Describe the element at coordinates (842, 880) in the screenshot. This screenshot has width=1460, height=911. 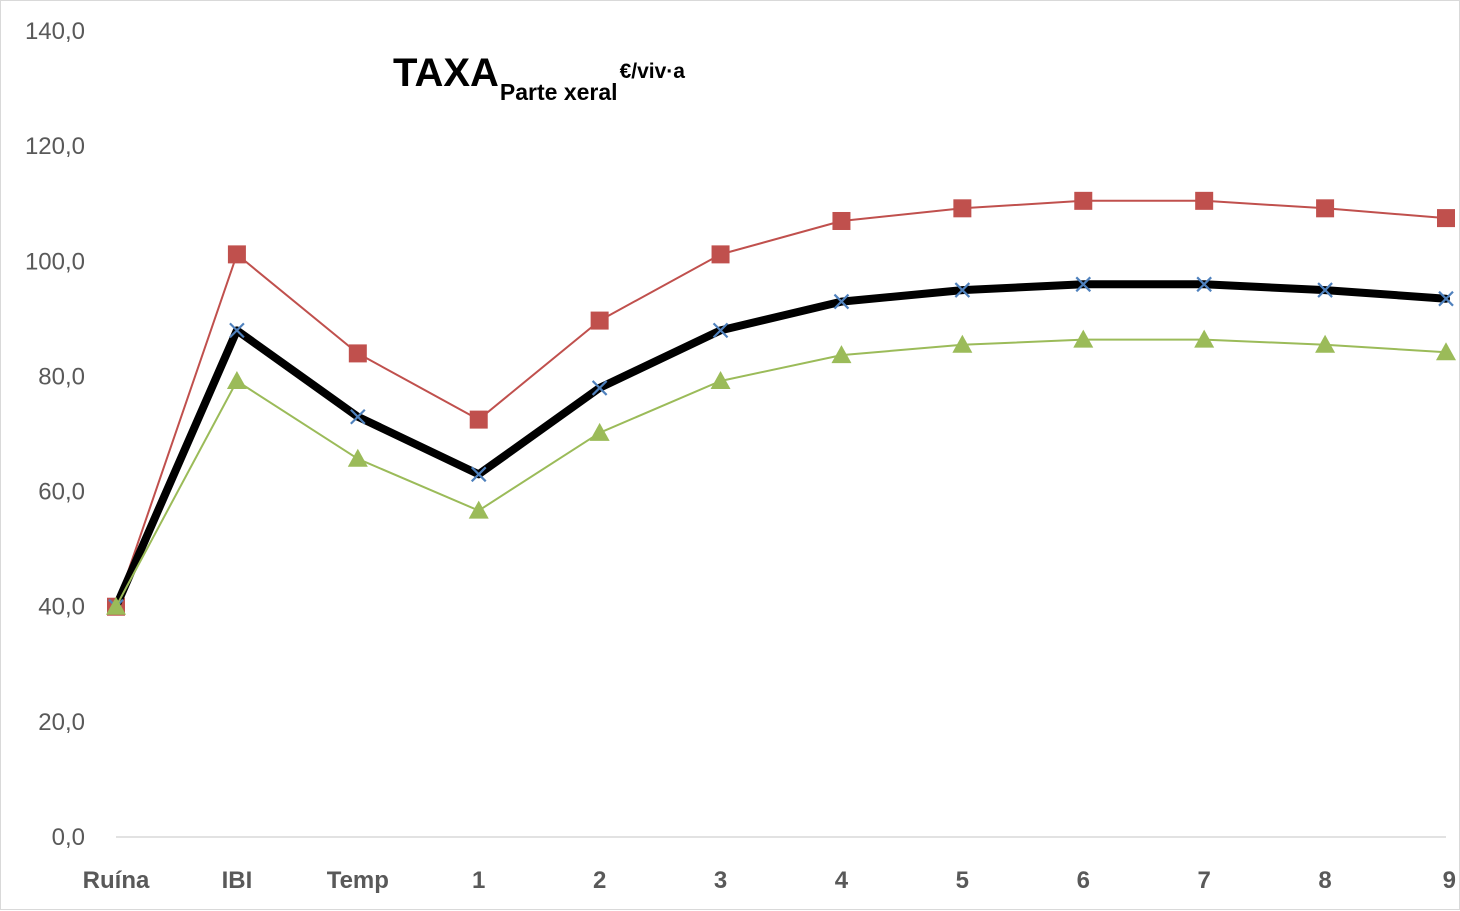
I see `x-tick-label: 4` at that location.